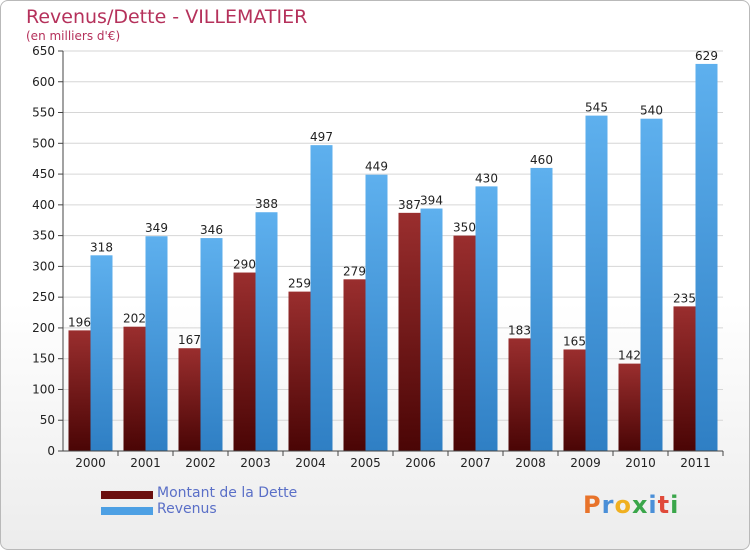  I want to click on x-tick-label: 2011, so click(695, 463).